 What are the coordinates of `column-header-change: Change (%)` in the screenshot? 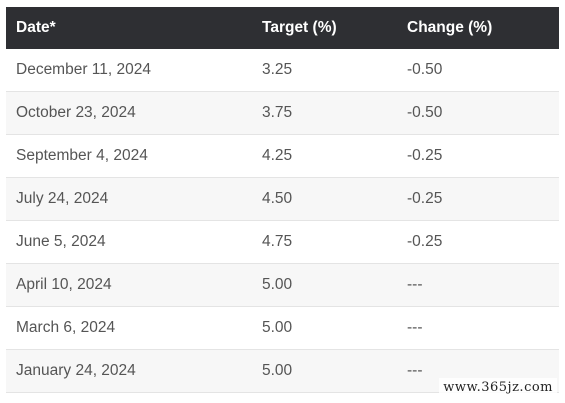 It's located at (479, 28).